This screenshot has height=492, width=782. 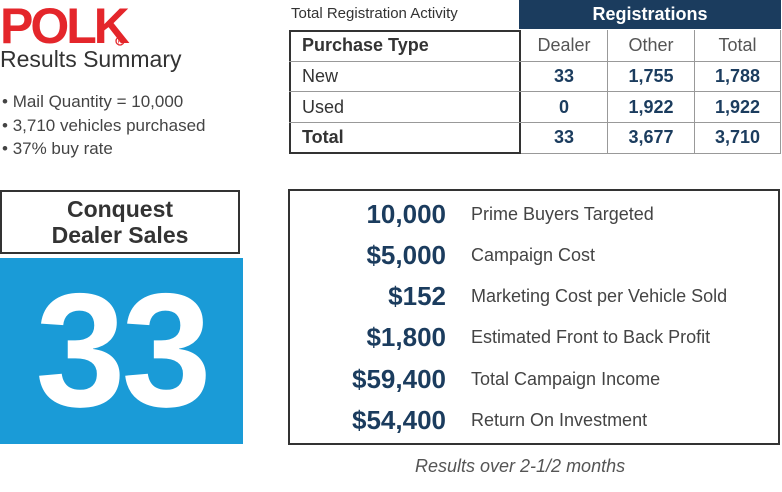 I want to click on conquest-sales-value: 33, so click(x=123, y=350).